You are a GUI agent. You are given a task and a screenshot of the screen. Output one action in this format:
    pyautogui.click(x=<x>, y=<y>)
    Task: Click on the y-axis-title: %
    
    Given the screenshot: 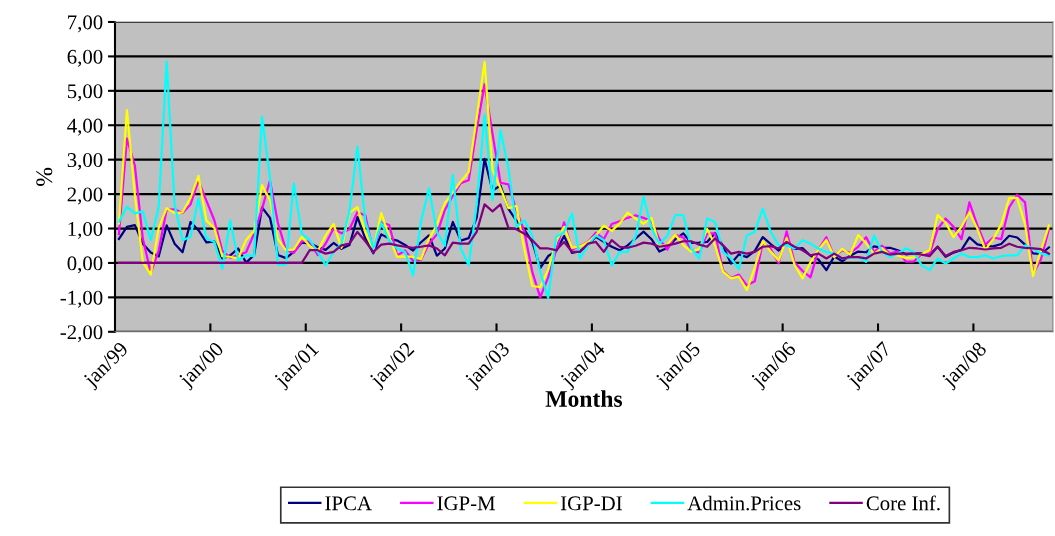 What is the action you would take?
    pyautogui.click(x=44, y=176)
    